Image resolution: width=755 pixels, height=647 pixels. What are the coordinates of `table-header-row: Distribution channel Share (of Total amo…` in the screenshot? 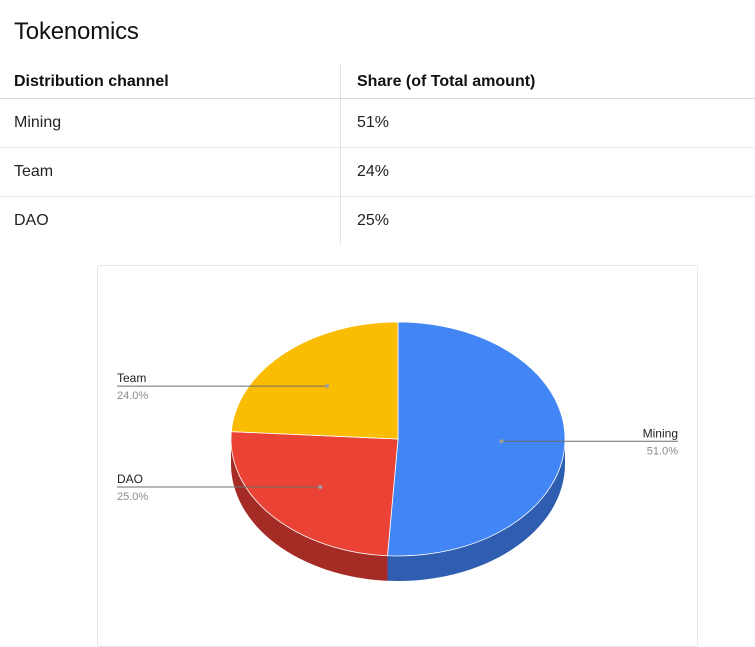 It's located at (377, 82).